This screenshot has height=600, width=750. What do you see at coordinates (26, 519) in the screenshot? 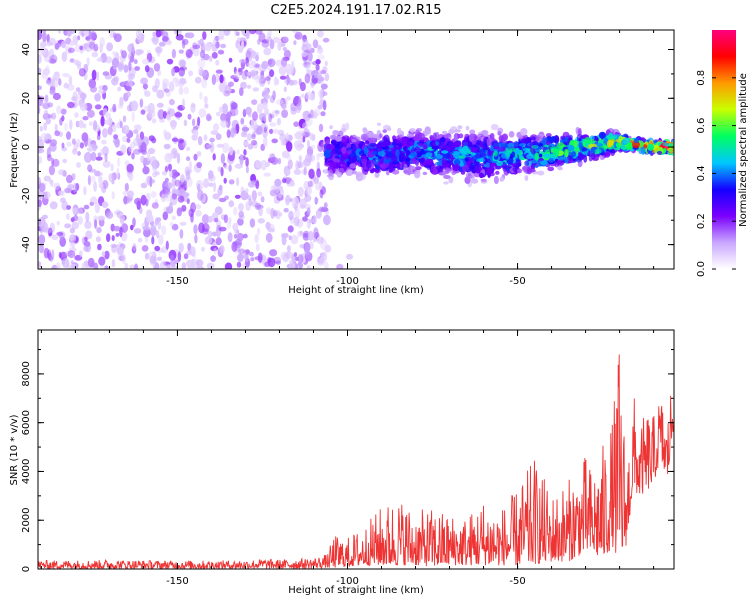
I see `y-tick-label: 2000` at bounding box center [26, 519].